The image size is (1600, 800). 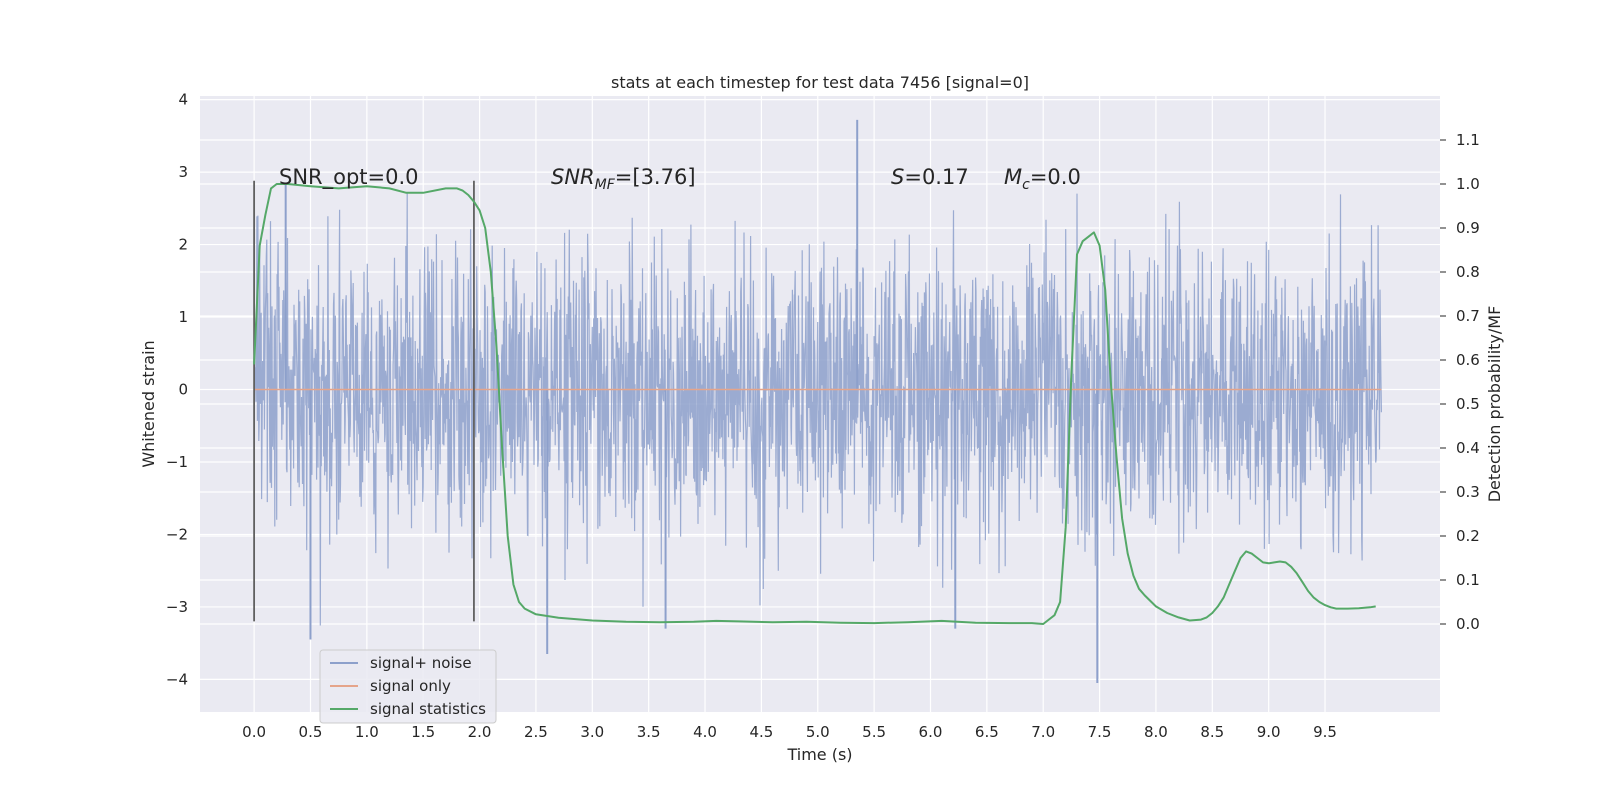 I want to click on annotation-mc: Mc=0.0, so click(x=1042, y=179).